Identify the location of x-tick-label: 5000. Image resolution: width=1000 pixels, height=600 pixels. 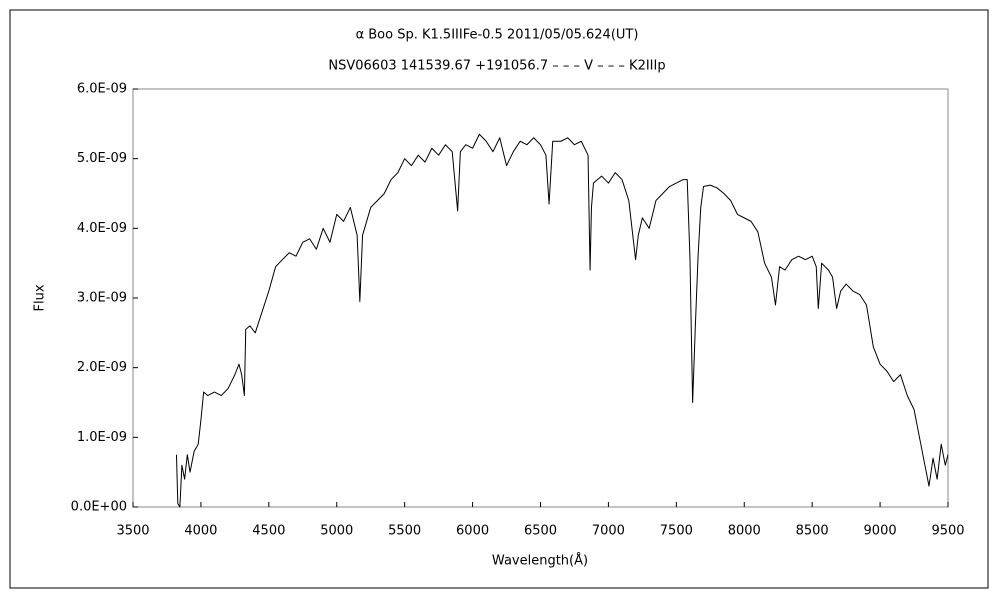
(336, 531).